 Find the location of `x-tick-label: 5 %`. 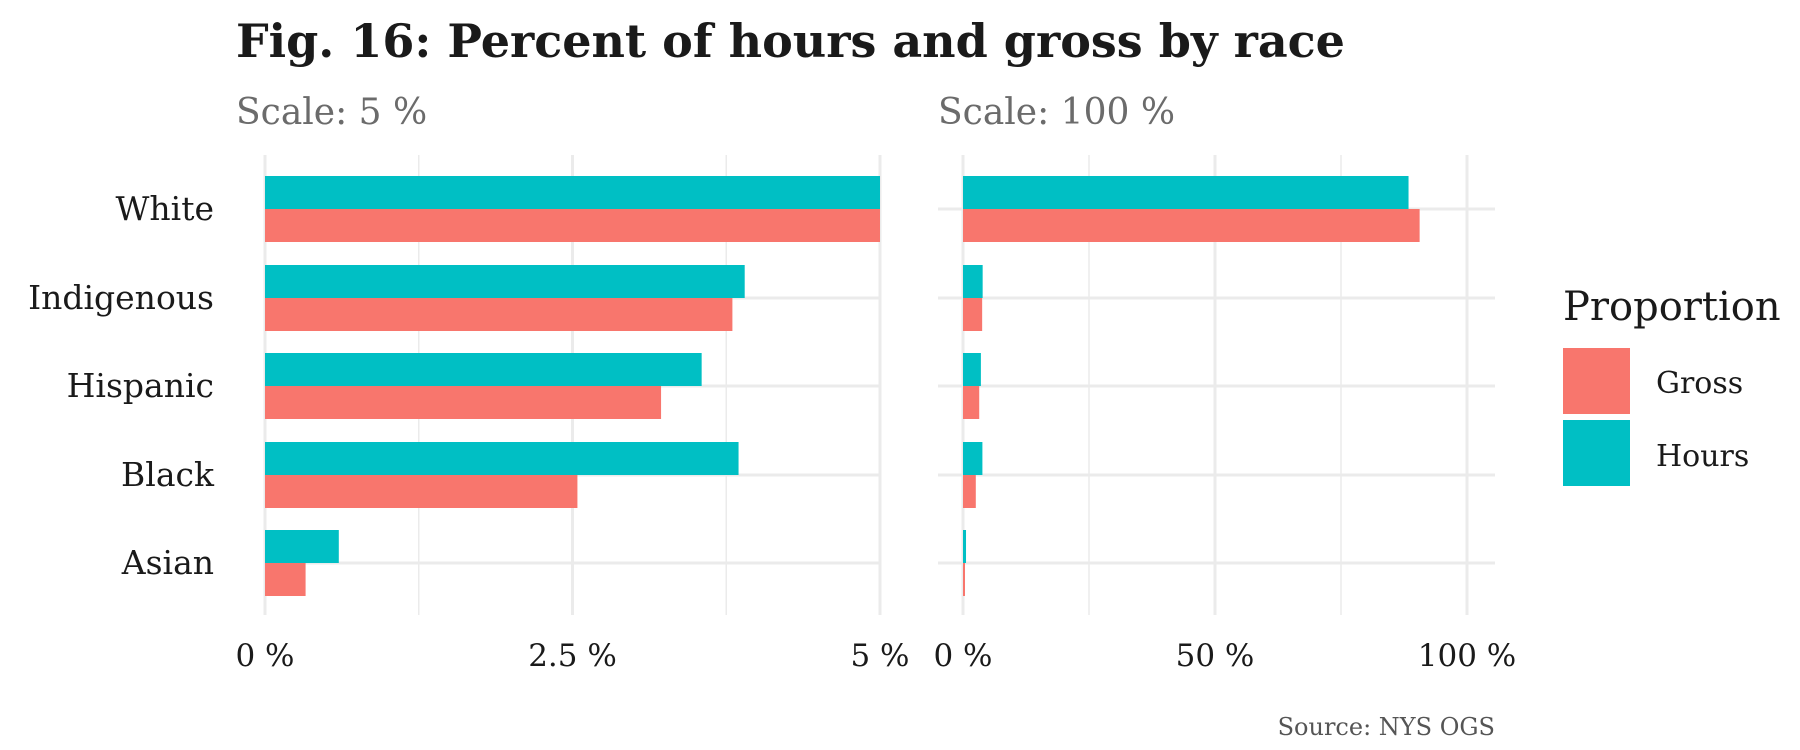

x-tick-label: 5 % is located at coordinates (879, 656).